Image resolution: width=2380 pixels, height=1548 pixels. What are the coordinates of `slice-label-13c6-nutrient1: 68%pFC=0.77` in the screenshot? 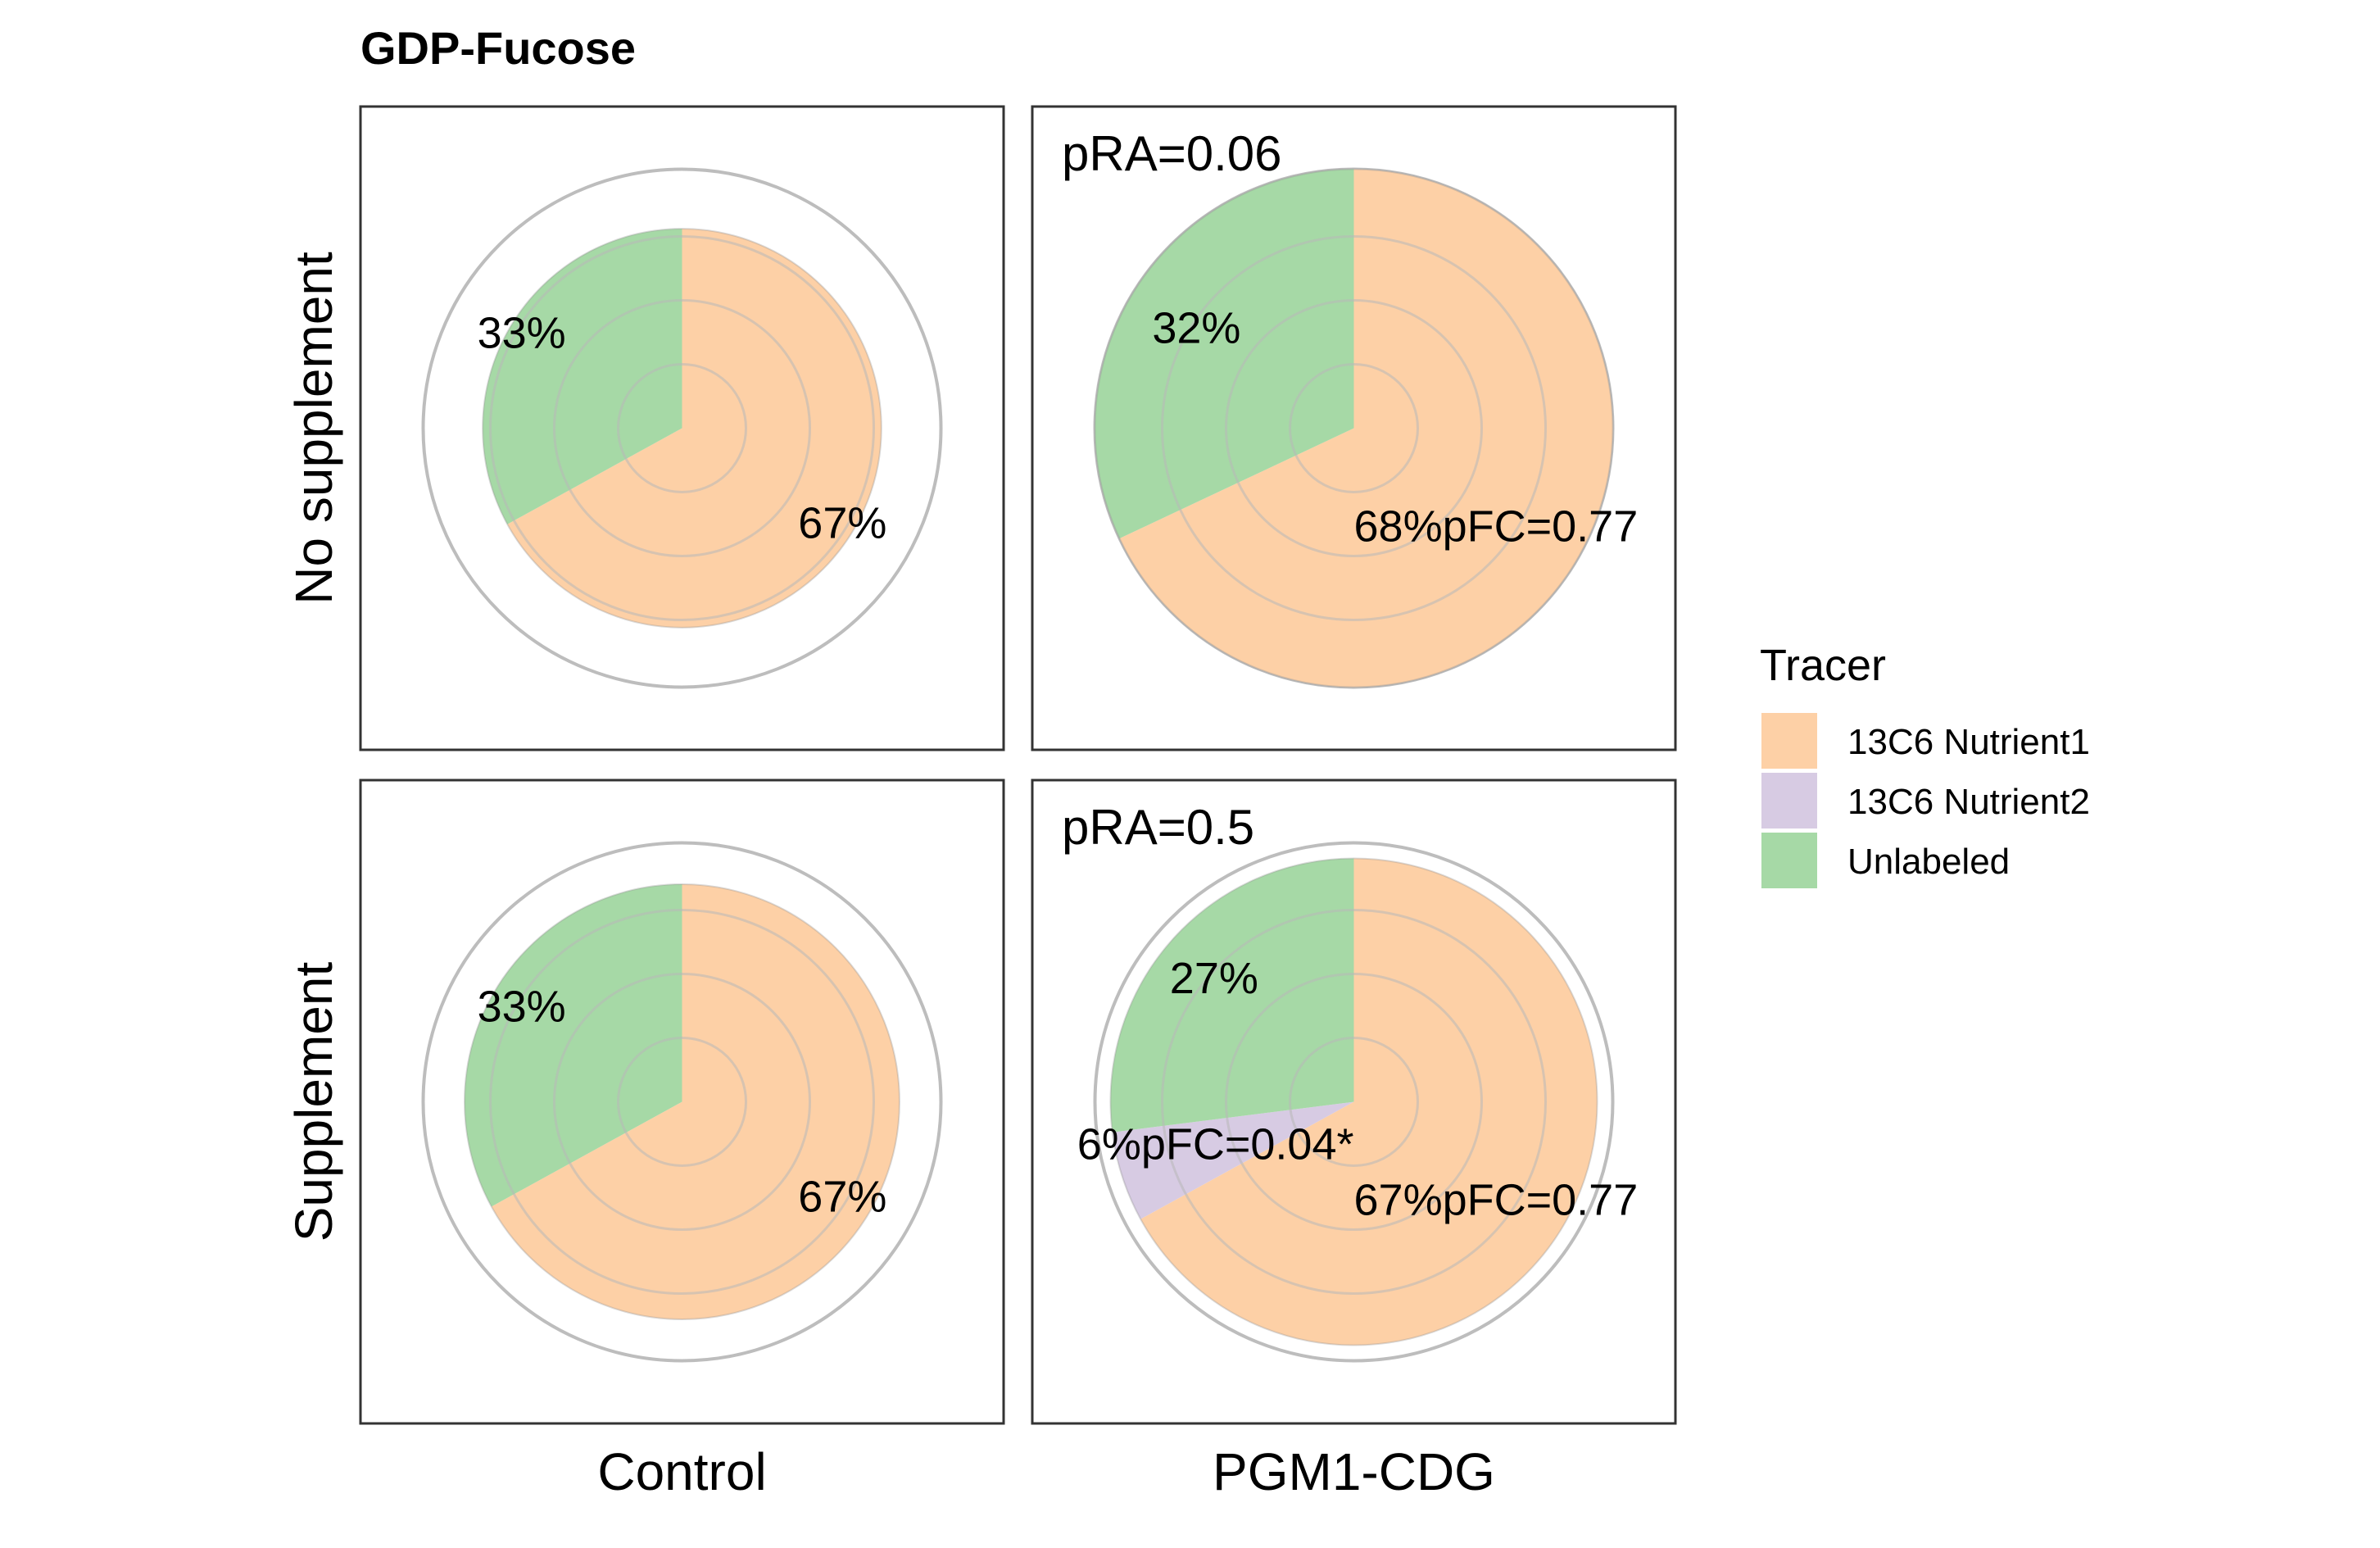 It's located at (1497, 527).